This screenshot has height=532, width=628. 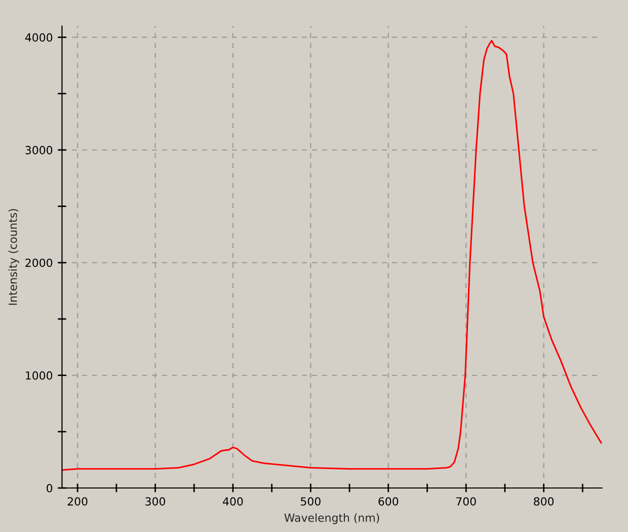 What do you see at coordinates (39, 150) in the screenshot?
I see `y-tick-label: 3000` at bounding box center [39, 150].